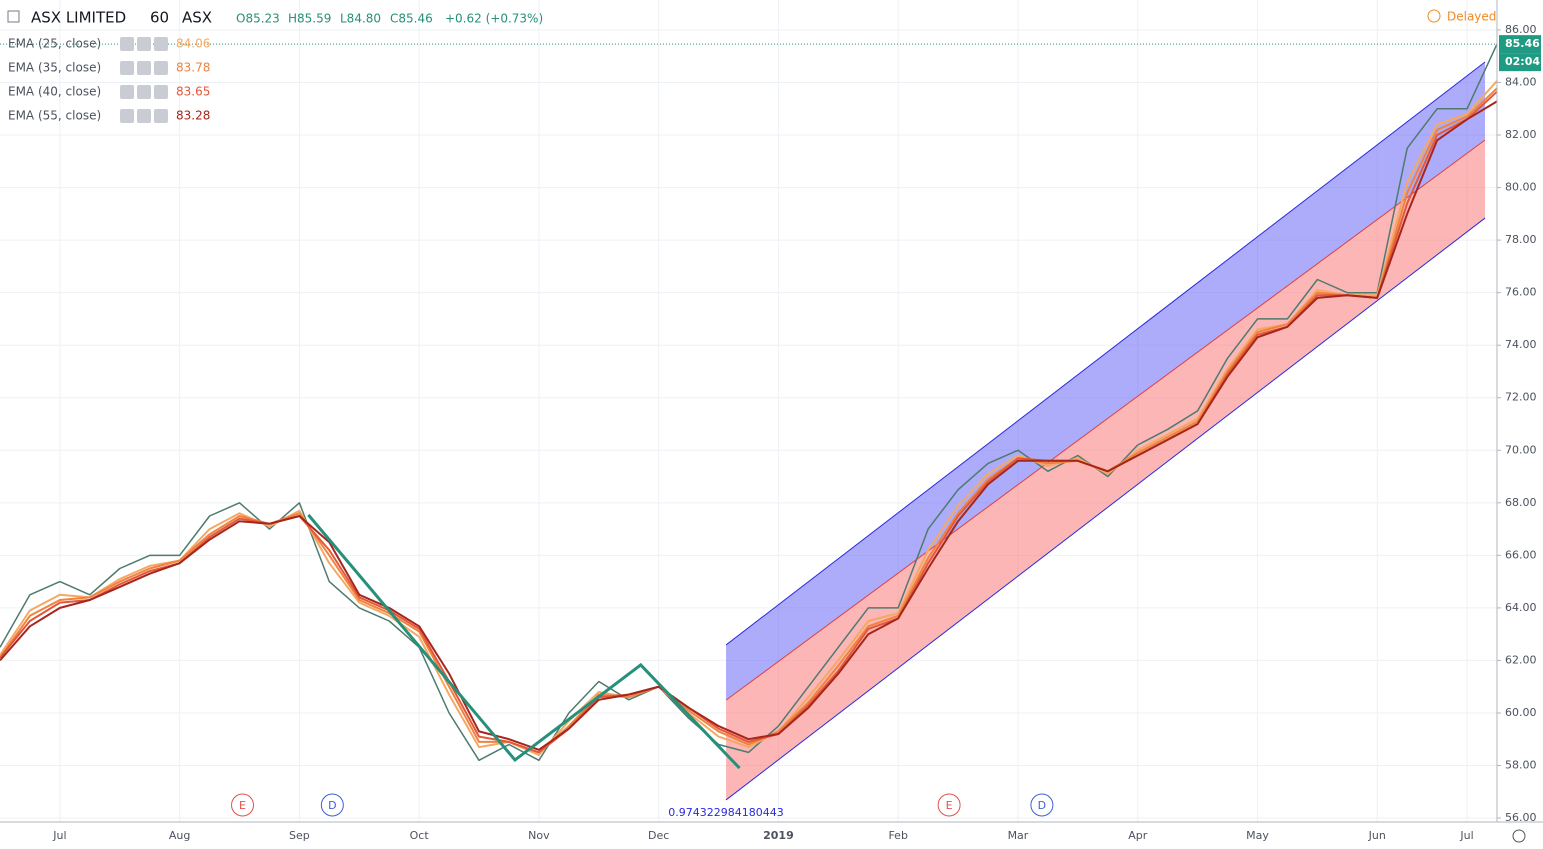  What do you see at coordinates (1138, 835) in the screenshot?
I see `x-tick-label: Apr` at bounding box center [1138, 835].